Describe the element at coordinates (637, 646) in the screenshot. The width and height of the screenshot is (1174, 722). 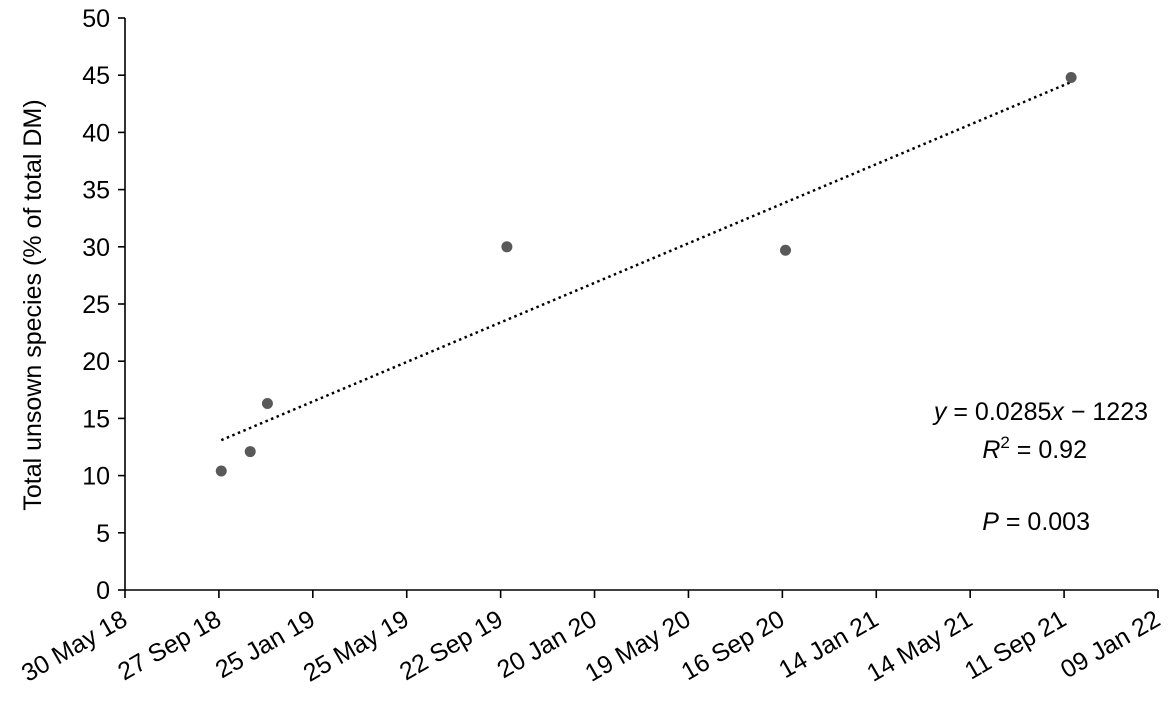
I see `x-tick-label: 19 May 20` at that location.